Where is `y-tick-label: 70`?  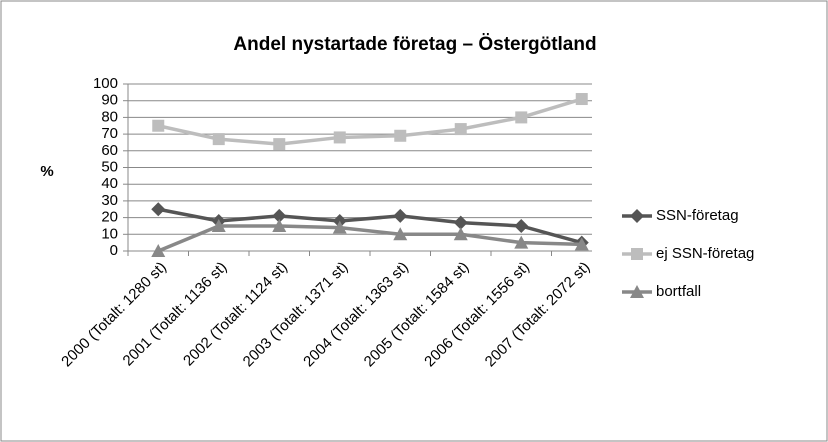 y-tick-label: 70 is located at coordinates (109, 133).